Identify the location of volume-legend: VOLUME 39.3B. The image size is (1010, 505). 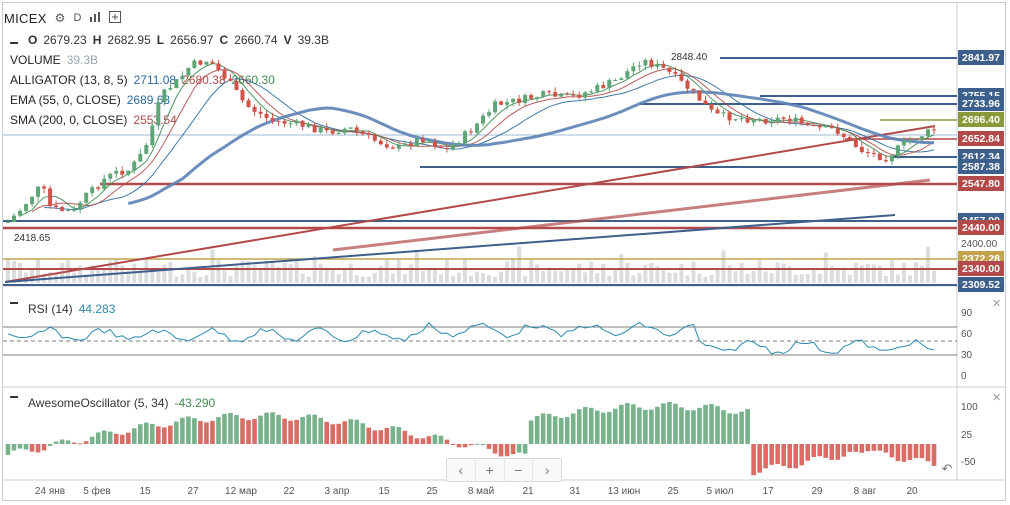
(54, 60).